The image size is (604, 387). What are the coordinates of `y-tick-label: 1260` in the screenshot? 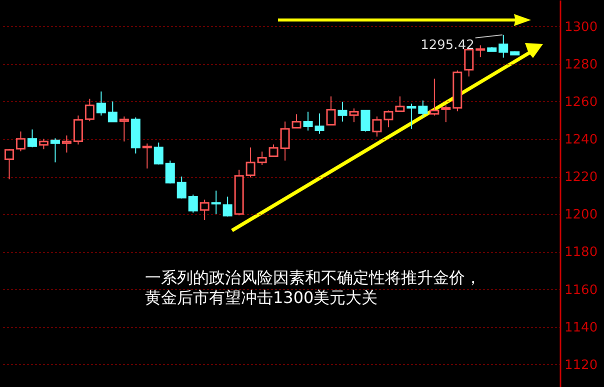 It's located at (581, 102).